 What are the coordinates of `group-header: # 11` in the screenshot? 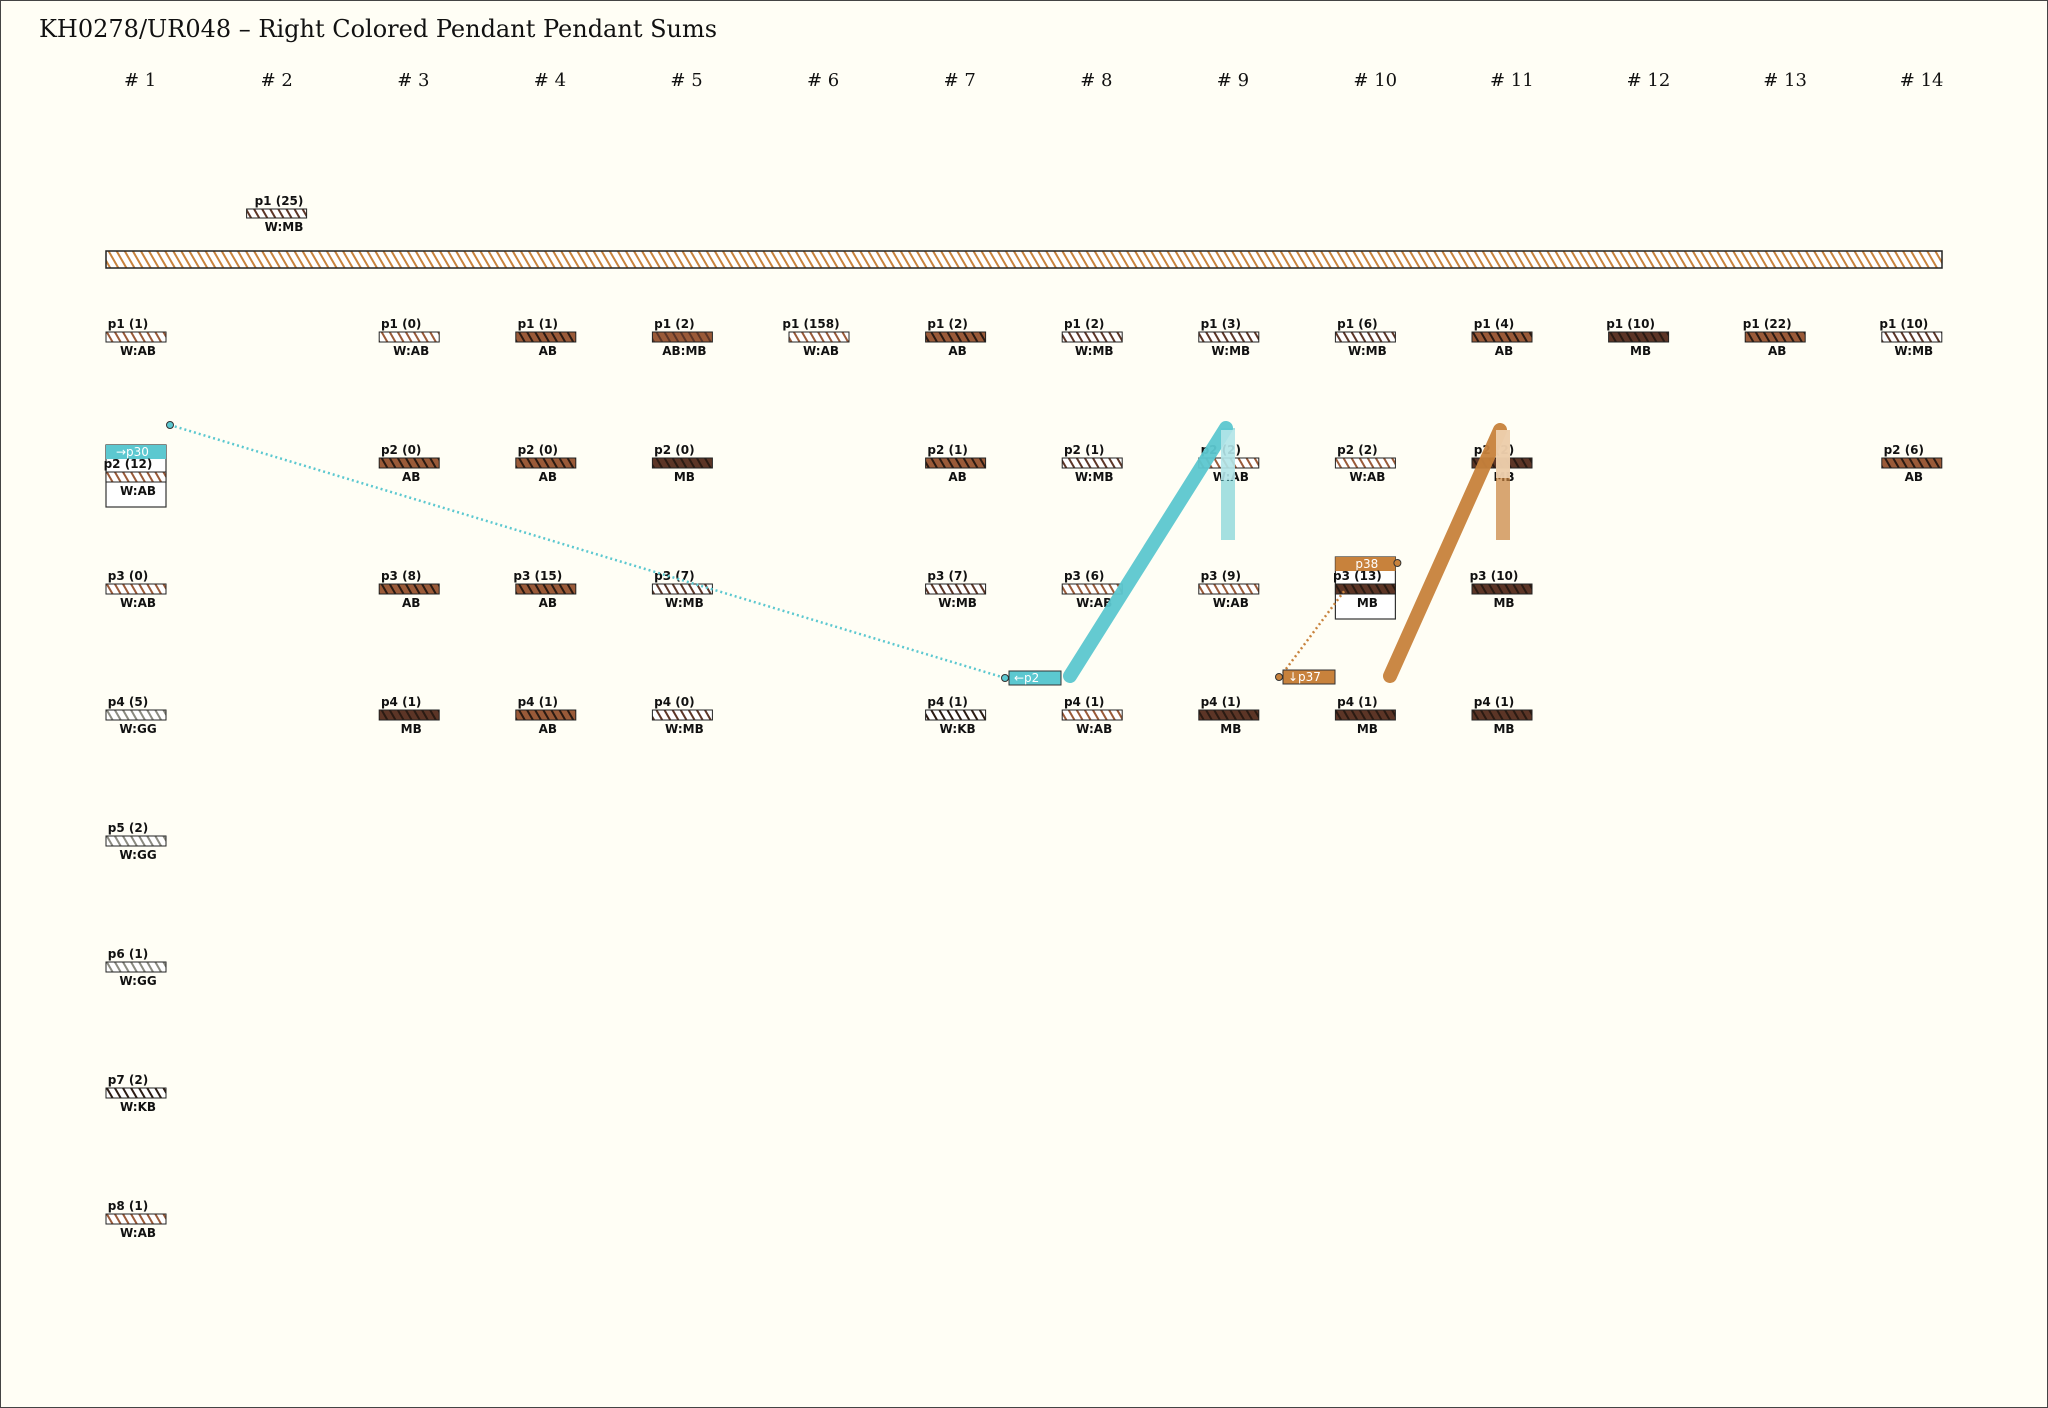 It's located at (1512, 80).